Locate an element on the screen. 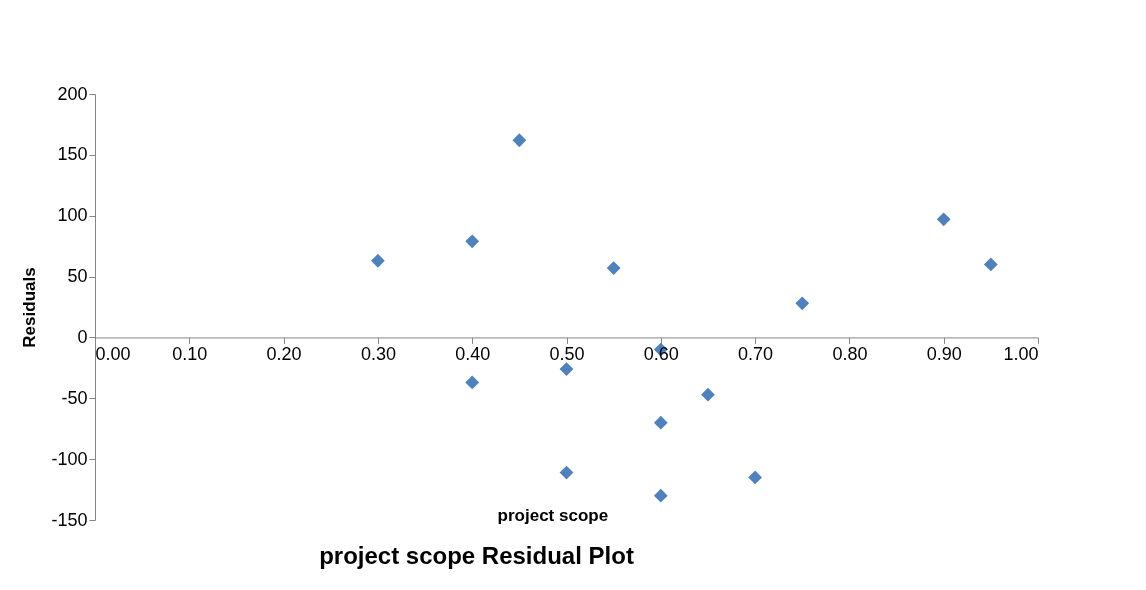 The height and width of the screenshot is (590, 1146). x-tick-label: 0.10 is located at coordinates (190, 353).